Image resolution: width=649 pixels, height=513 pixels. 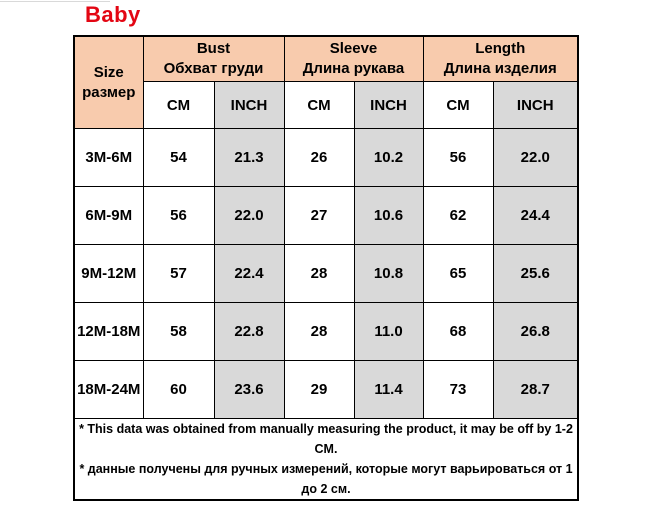 What do you see at coordinates (458, 215) in the screenshot?
I see `length-cm-cell: 62` at bounding box center [458, 215].